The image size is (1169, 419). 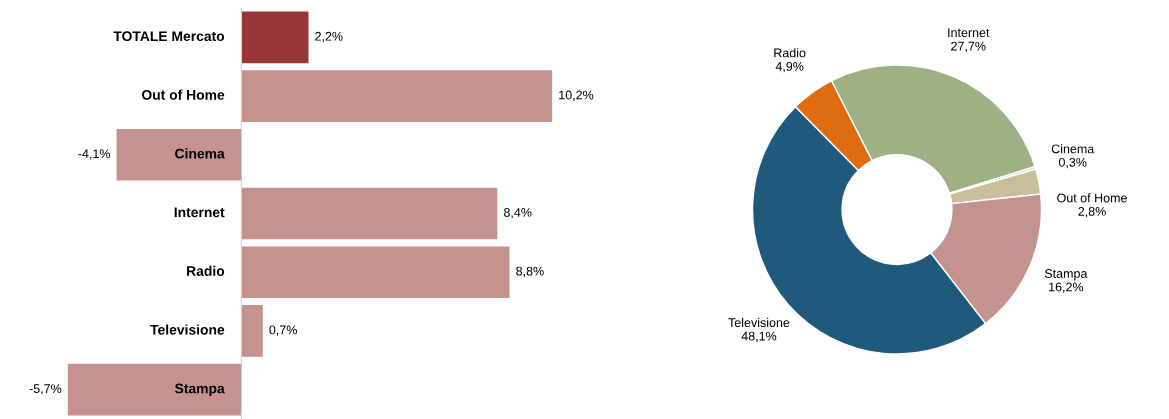 What do you see at coordinates (169, 36) in the screenshot?
I see `y-tick-label: TOTALE Mercato` at bounding box center [169, 36].